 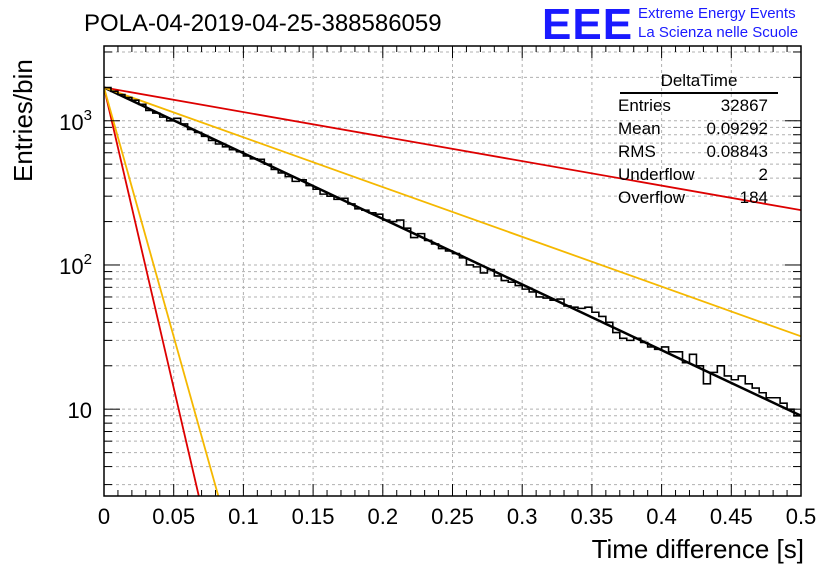 I want to click on y-axis-label-text: Entries/bin, so click(x=23, y=120).